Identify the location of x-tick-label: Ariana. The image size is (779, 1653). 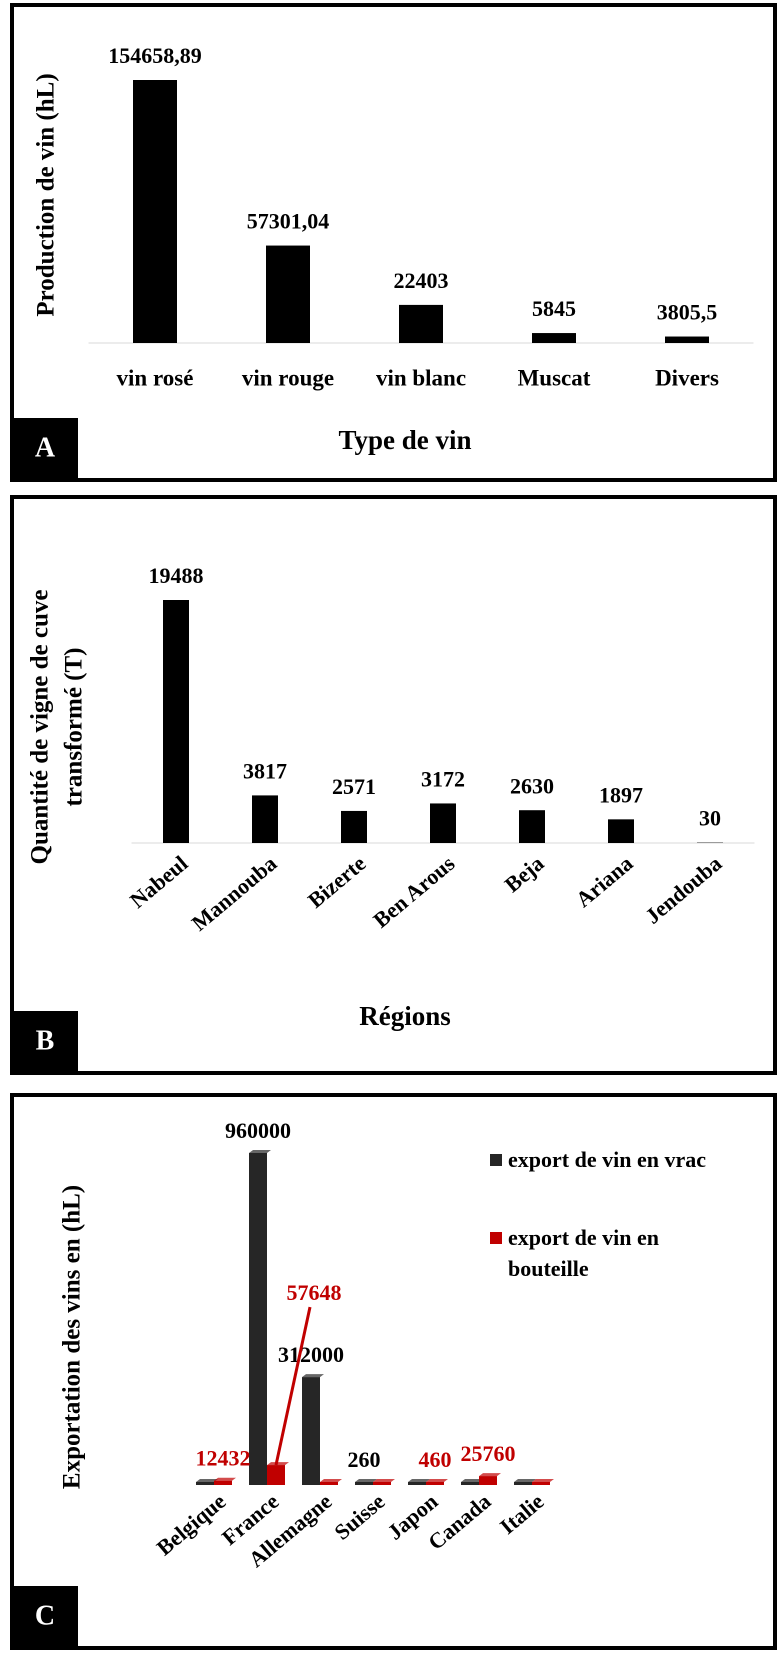
(604, 882).